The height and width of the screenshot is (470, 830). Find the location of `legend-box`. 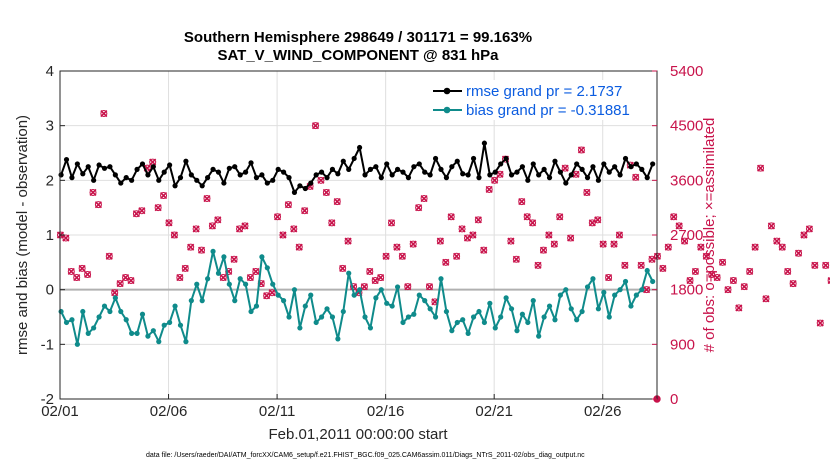

legend-box is located at coordinates (541, 100).